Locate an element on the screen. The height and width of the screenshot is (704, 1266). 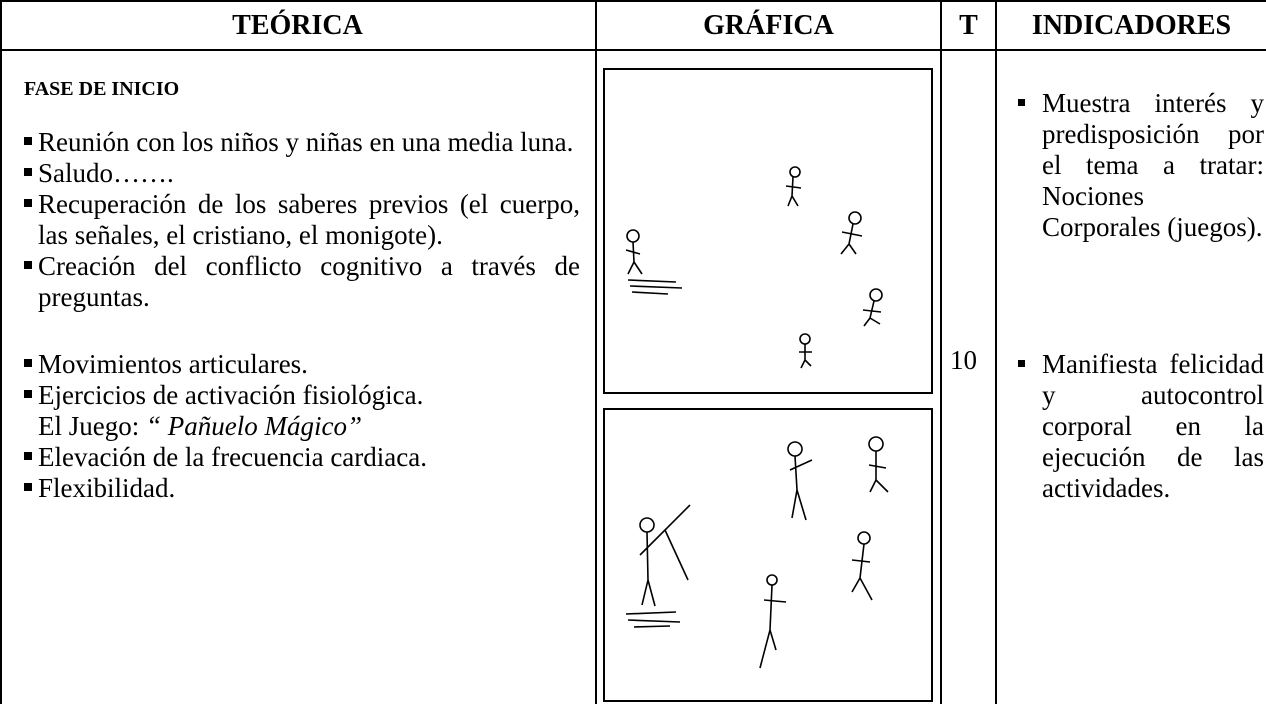
header-cell: INDICADORES is located at coordinates (1131, 25).